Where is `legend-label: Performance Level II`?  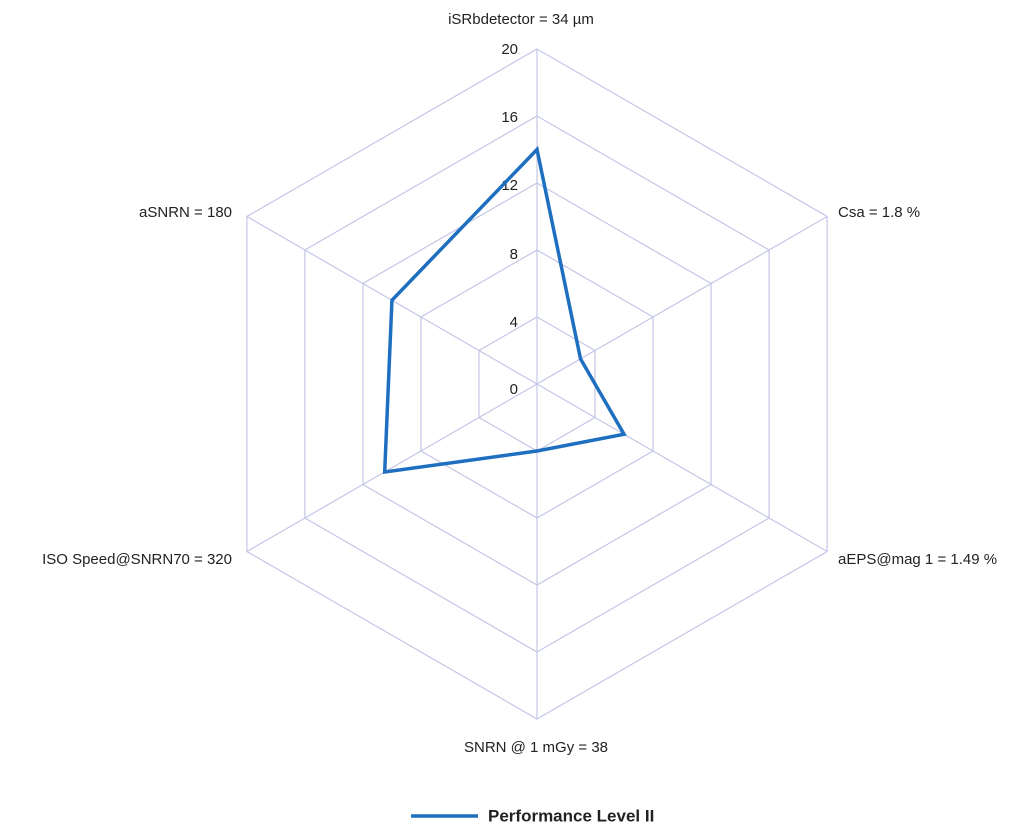 legend-label: Performance Level II is located at coordinates (571, 815).